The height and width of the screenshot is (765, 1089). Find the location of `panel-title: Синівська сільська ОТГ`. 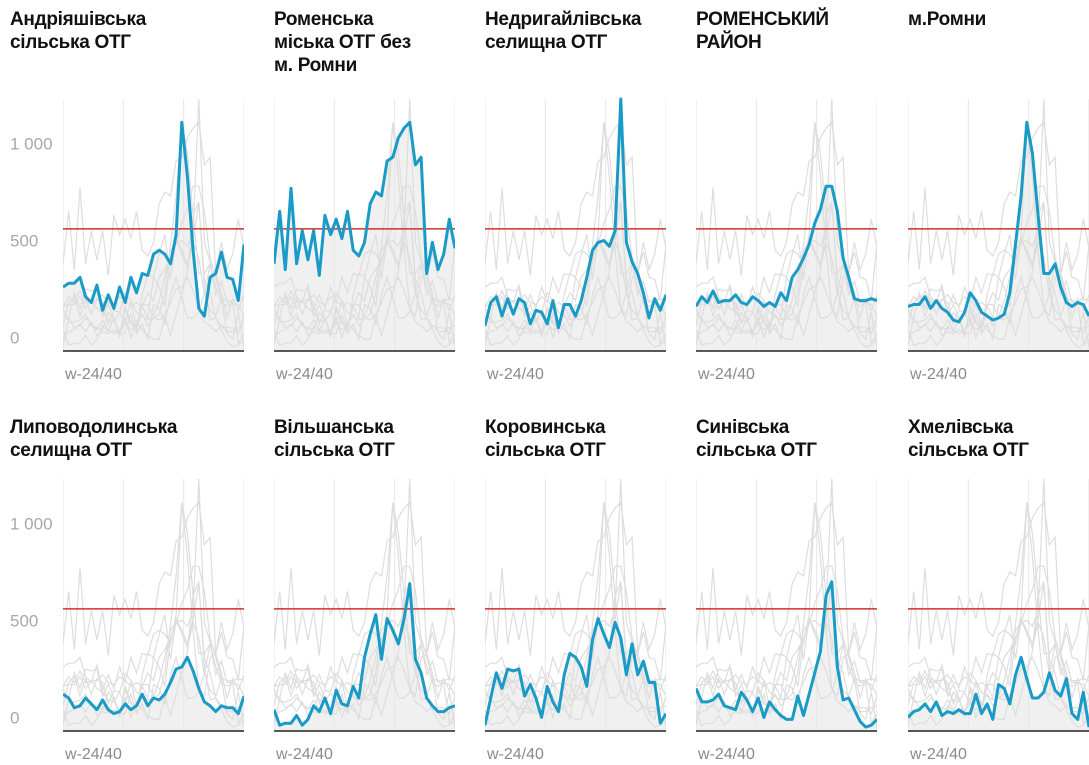

panel-title: Синівська сільська ОТГ is located at coordinates (756, 439).